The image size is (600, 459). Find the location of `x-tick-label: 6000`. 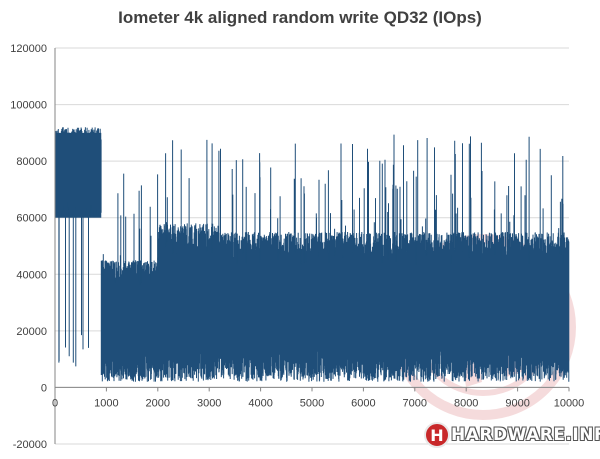

x-tick-label: 6000 is located at coordinates (363, 403).